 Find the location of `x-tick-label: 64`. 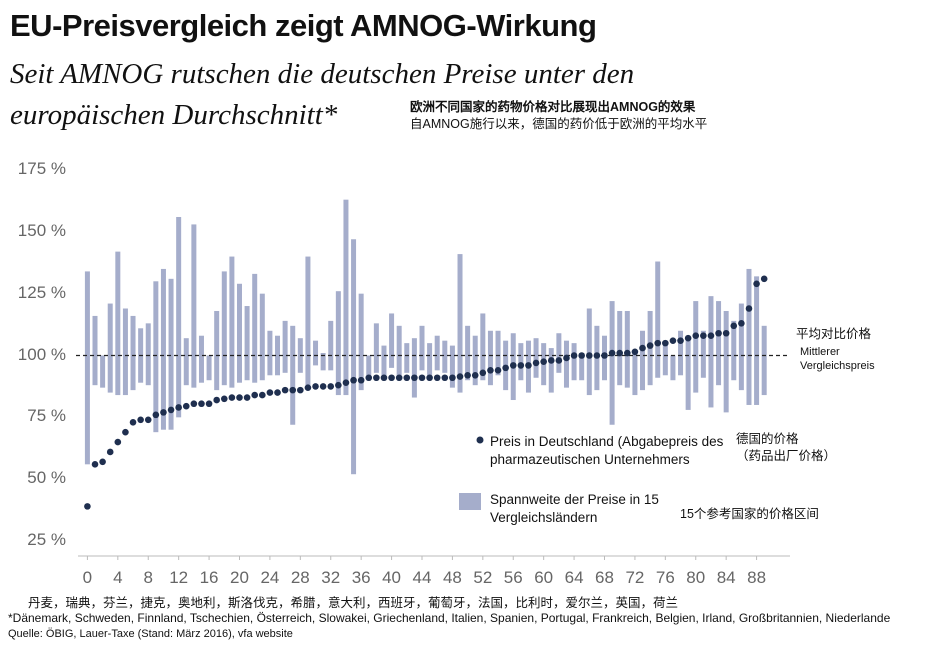

x-tick-label: 64 is located at coordinates (574, 577).